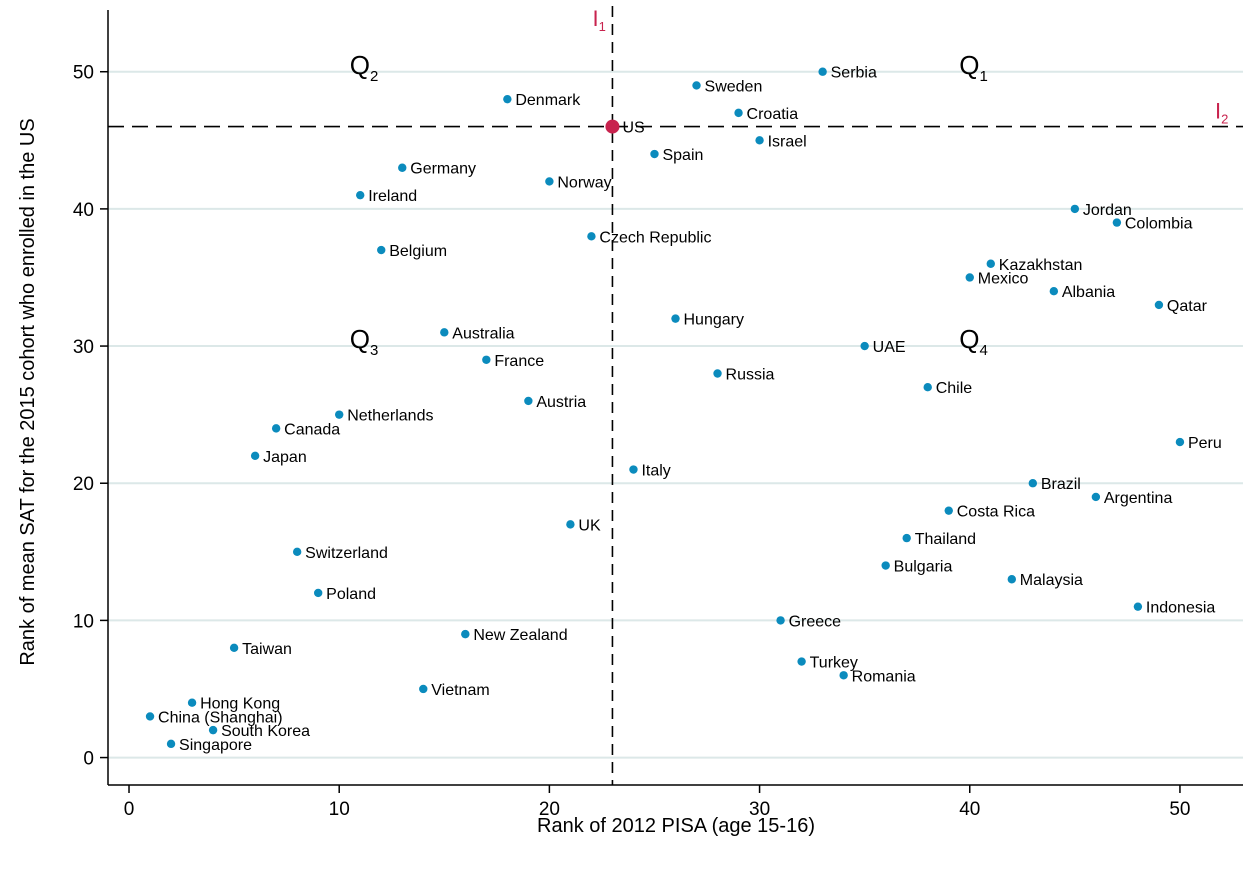  I want to click on point-label-israel: Israel, so click(787, 141).